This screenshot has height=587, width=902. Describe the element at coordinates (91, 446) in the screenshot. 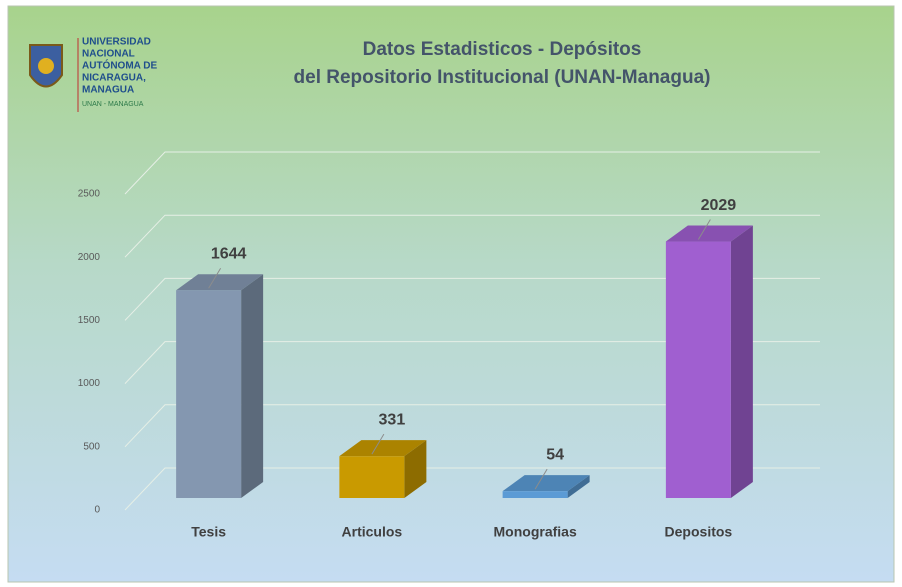

I see `y-tick-label: 500` at that location.